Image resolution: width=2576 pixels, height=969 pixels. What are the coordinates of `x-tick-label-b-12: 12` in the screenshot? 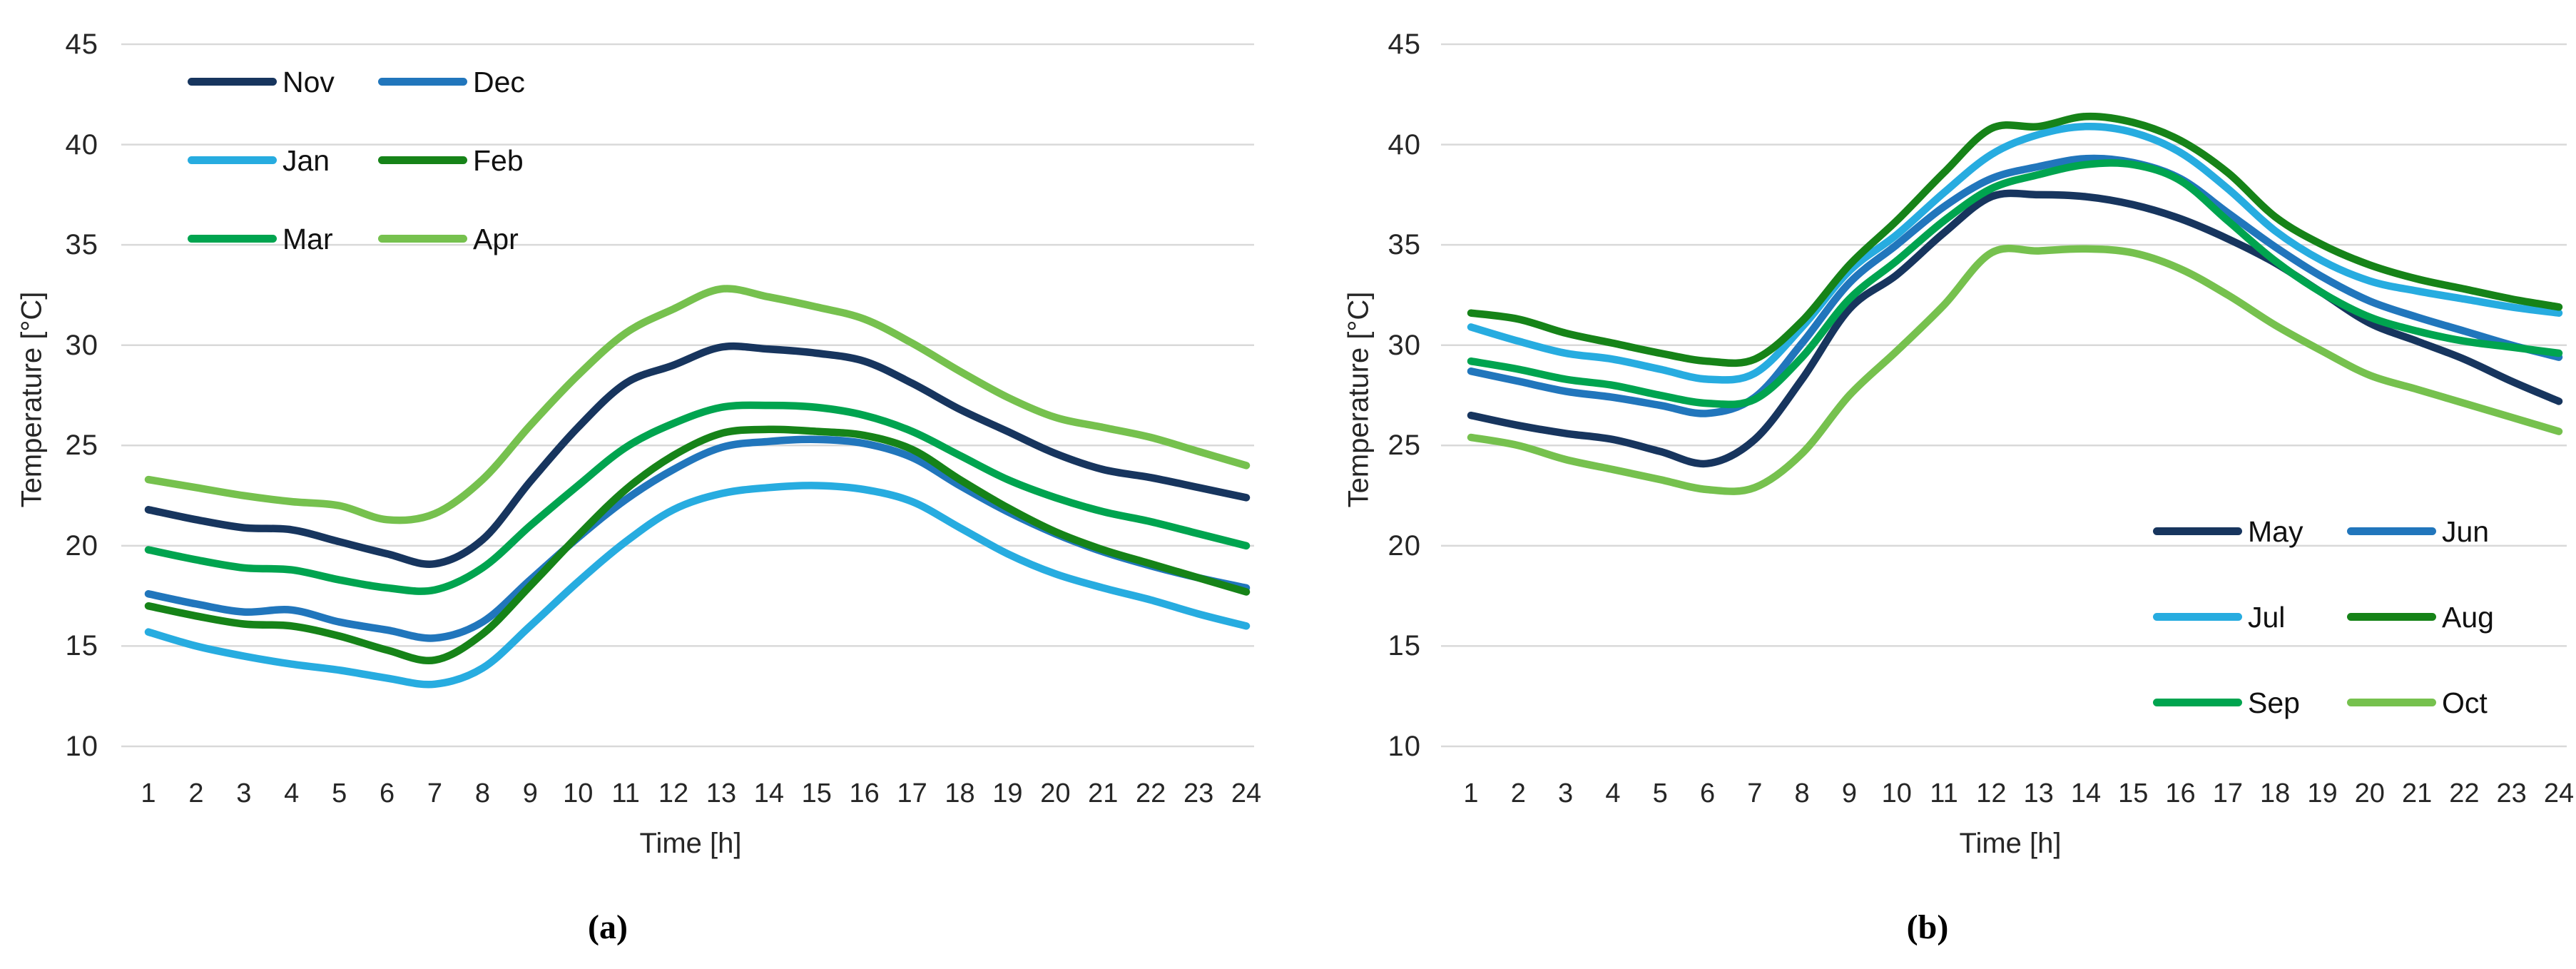 It's located at (1991, 793).